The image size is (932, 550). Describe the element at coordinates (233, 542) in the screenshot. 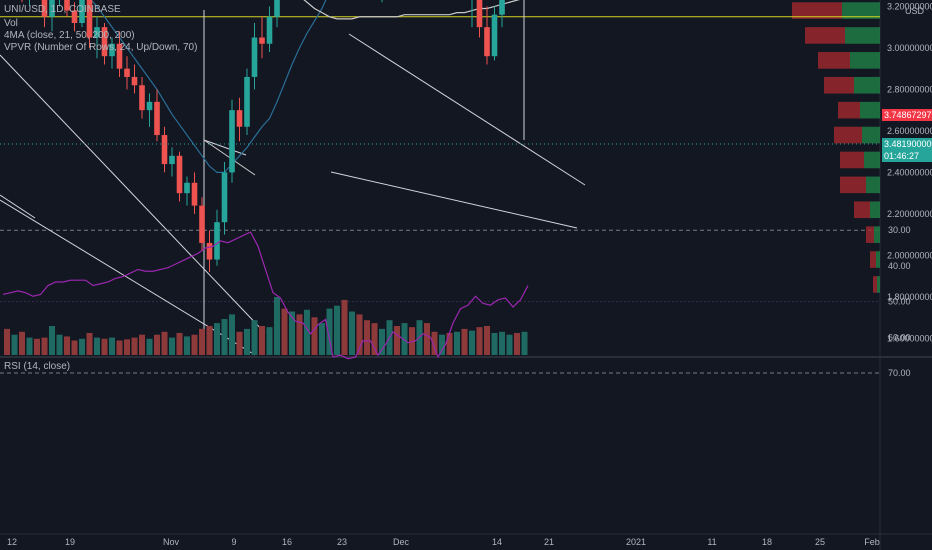

I see `time-tick-label: 9` at that location.